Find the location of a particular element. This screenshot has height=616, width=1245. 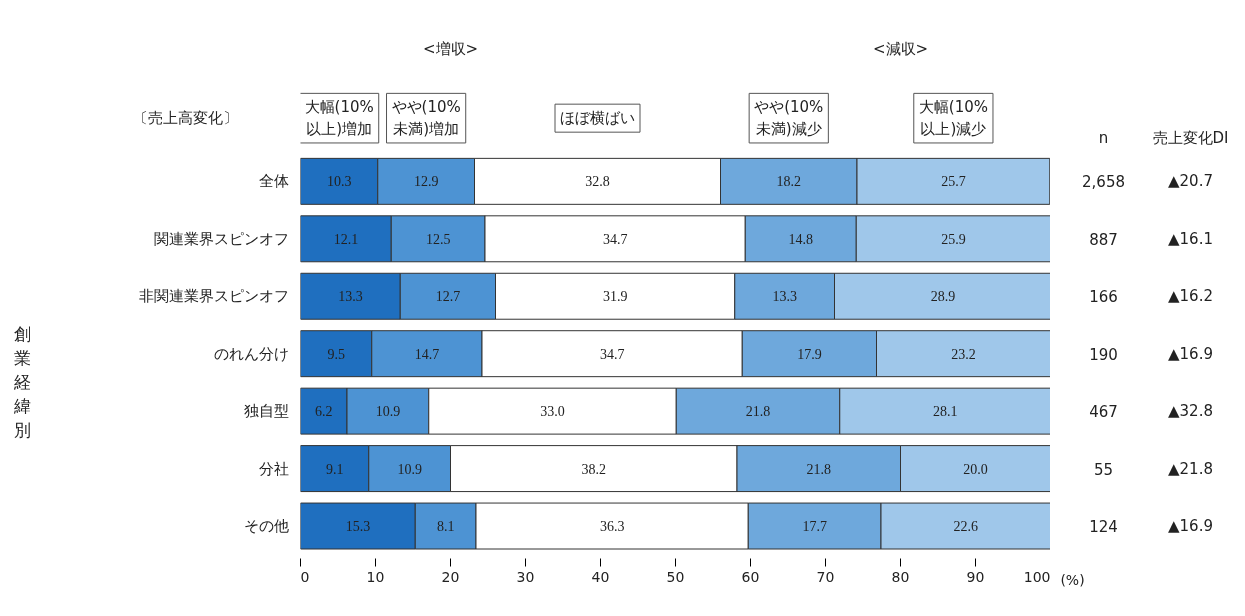

x-tick-label: 30 is located at coordinates (525, 576).